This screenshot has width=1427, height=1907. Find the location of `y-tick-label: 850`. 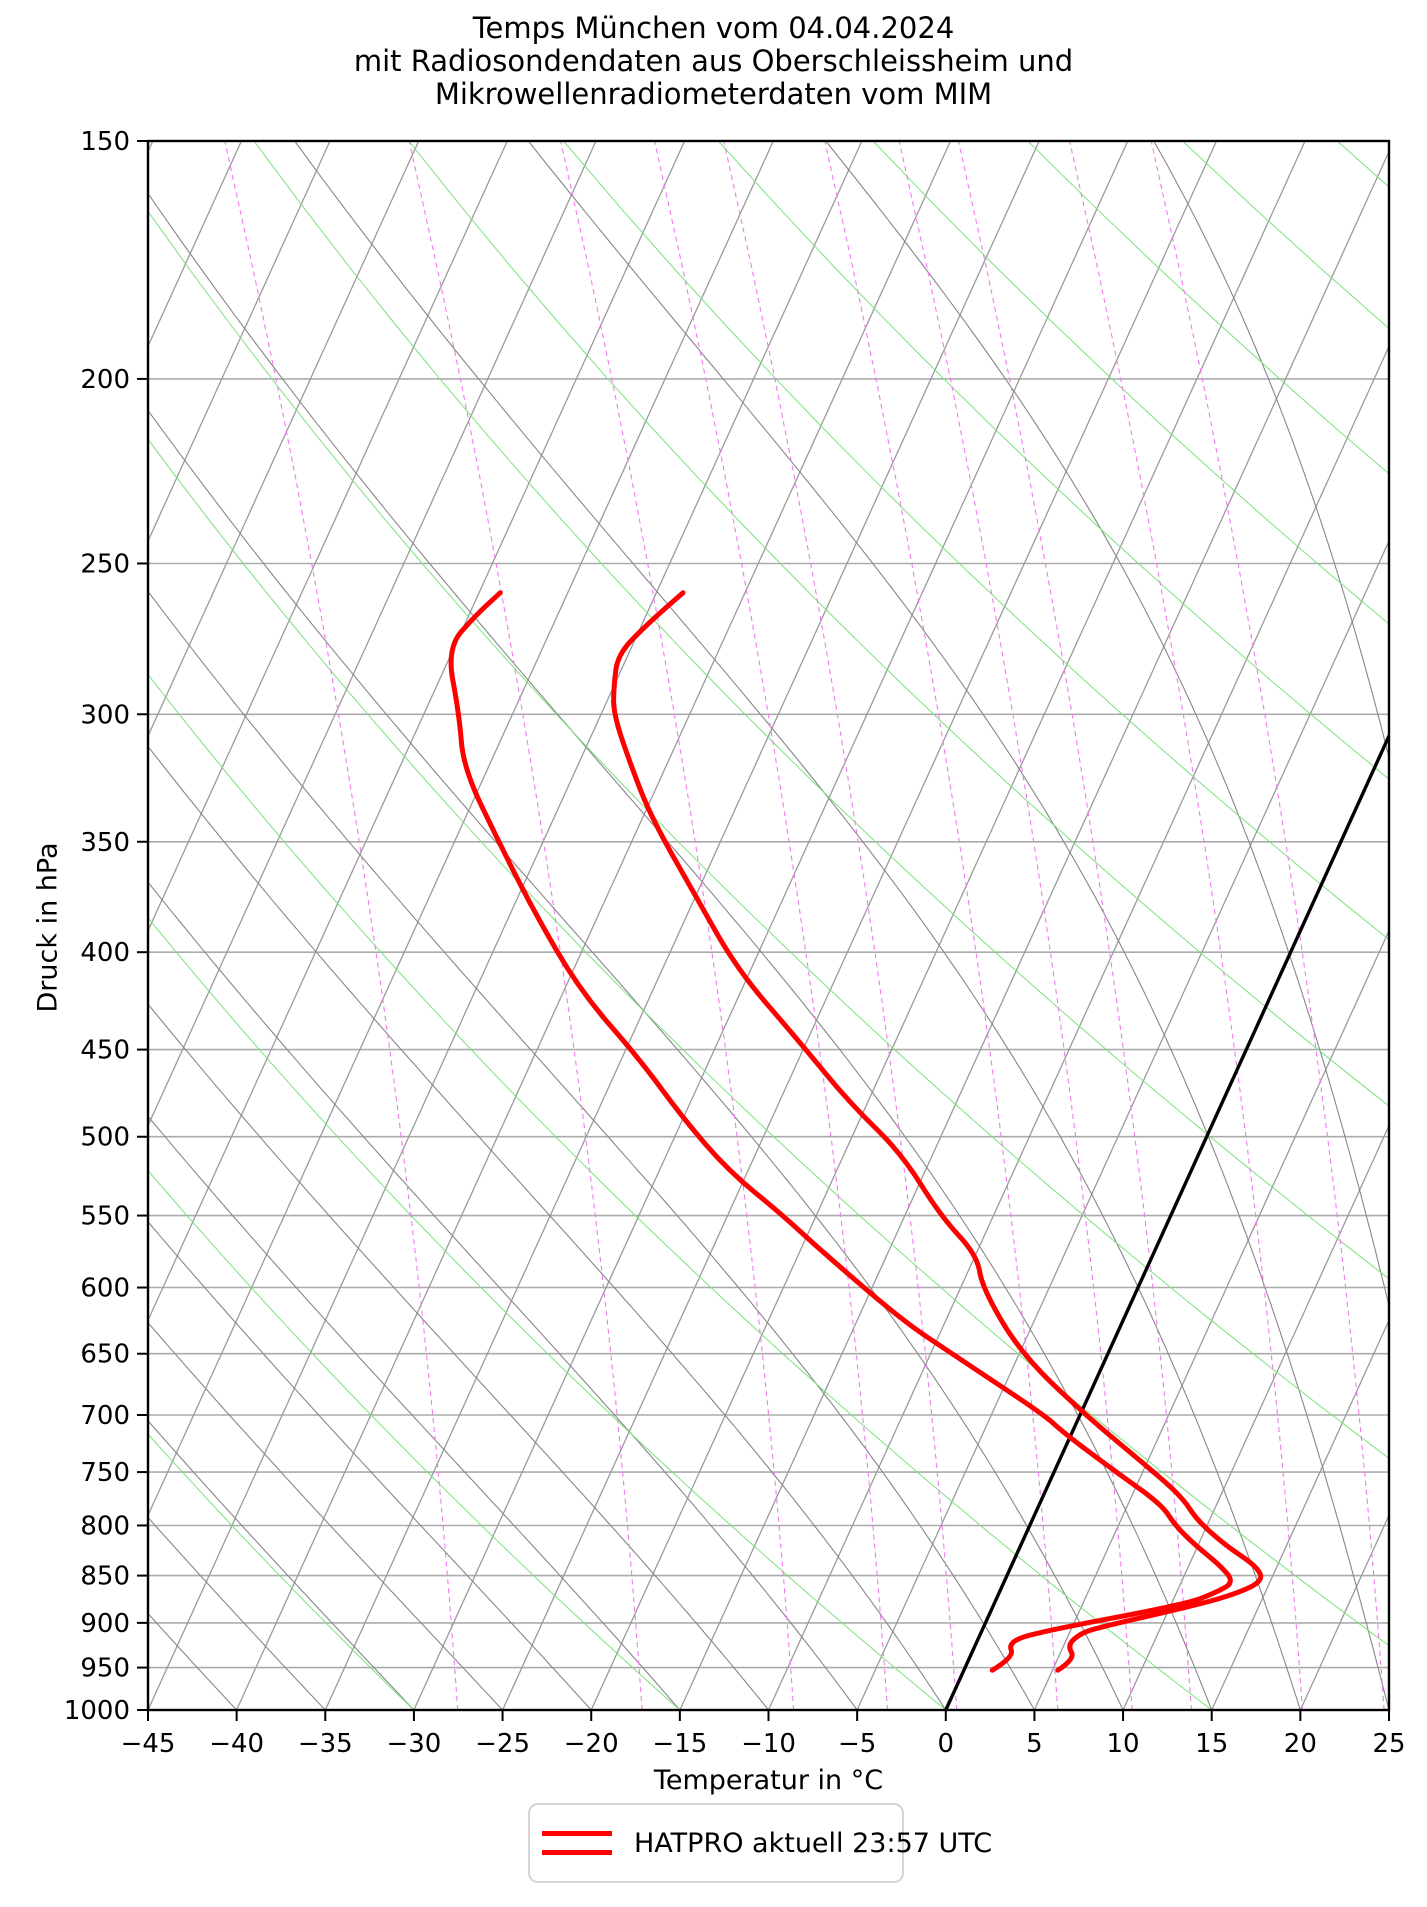

y-tick-label: 850 is located at coordinates (105, 1577).